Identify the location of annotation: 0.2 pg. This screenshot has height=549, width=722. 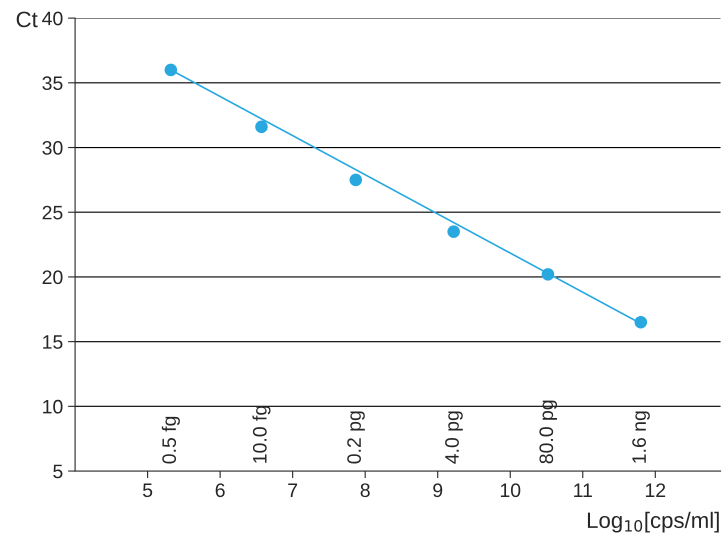
(356, 437).